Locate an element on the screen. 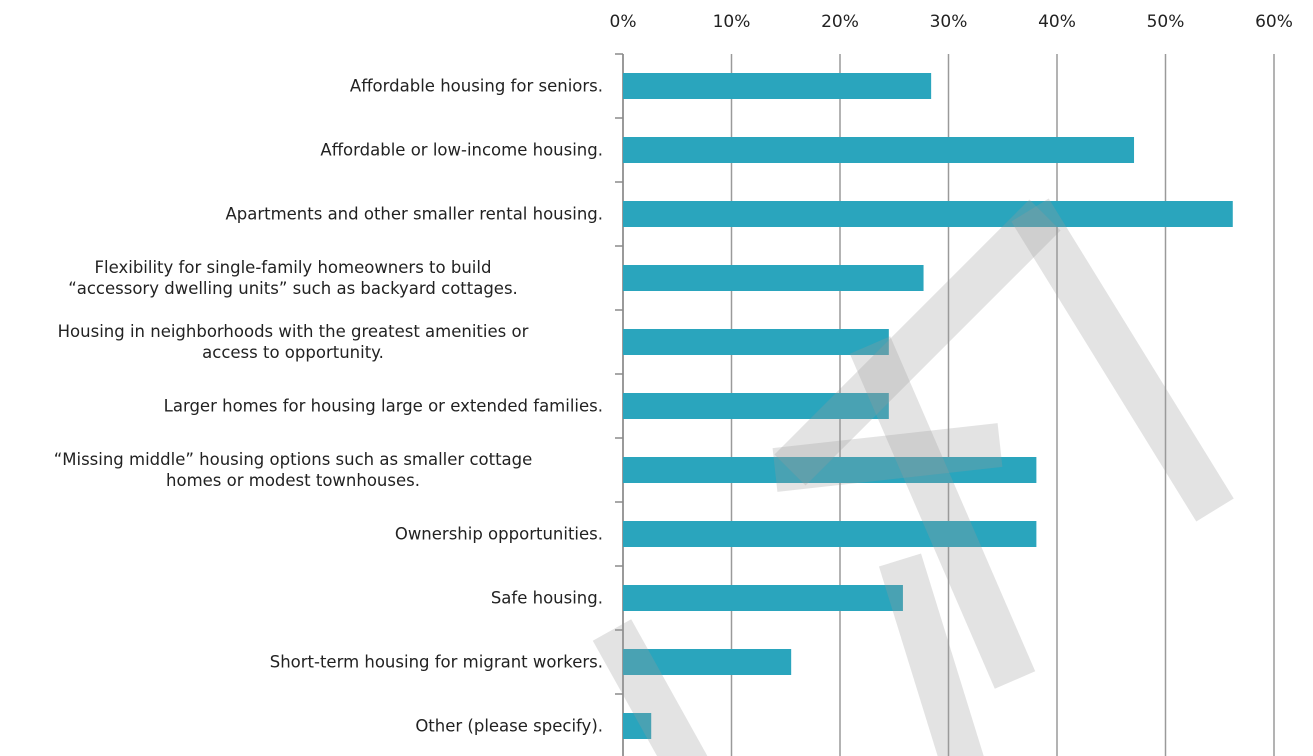  y-tick-label: Short-term housing for migrant workers. is located at coordinates (436, 662).